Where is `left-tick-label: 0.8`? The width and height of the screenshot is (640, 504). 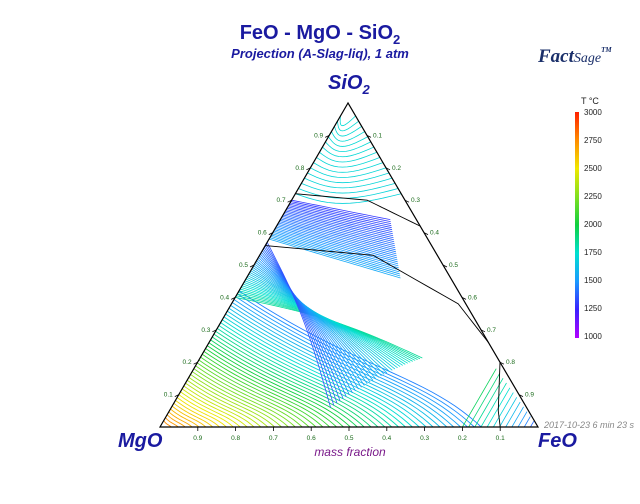 left-tick-label: 0.8 is located at coordinates (299, 168).